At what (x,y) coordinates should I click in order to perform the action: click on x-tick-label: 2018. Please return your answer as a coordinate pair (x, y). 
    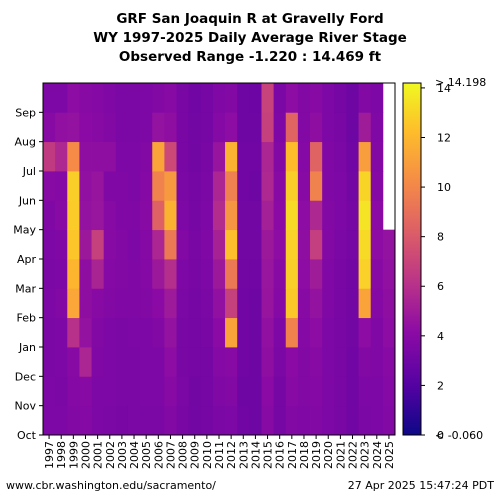
    Looking at the image, I should click on (304, 455).